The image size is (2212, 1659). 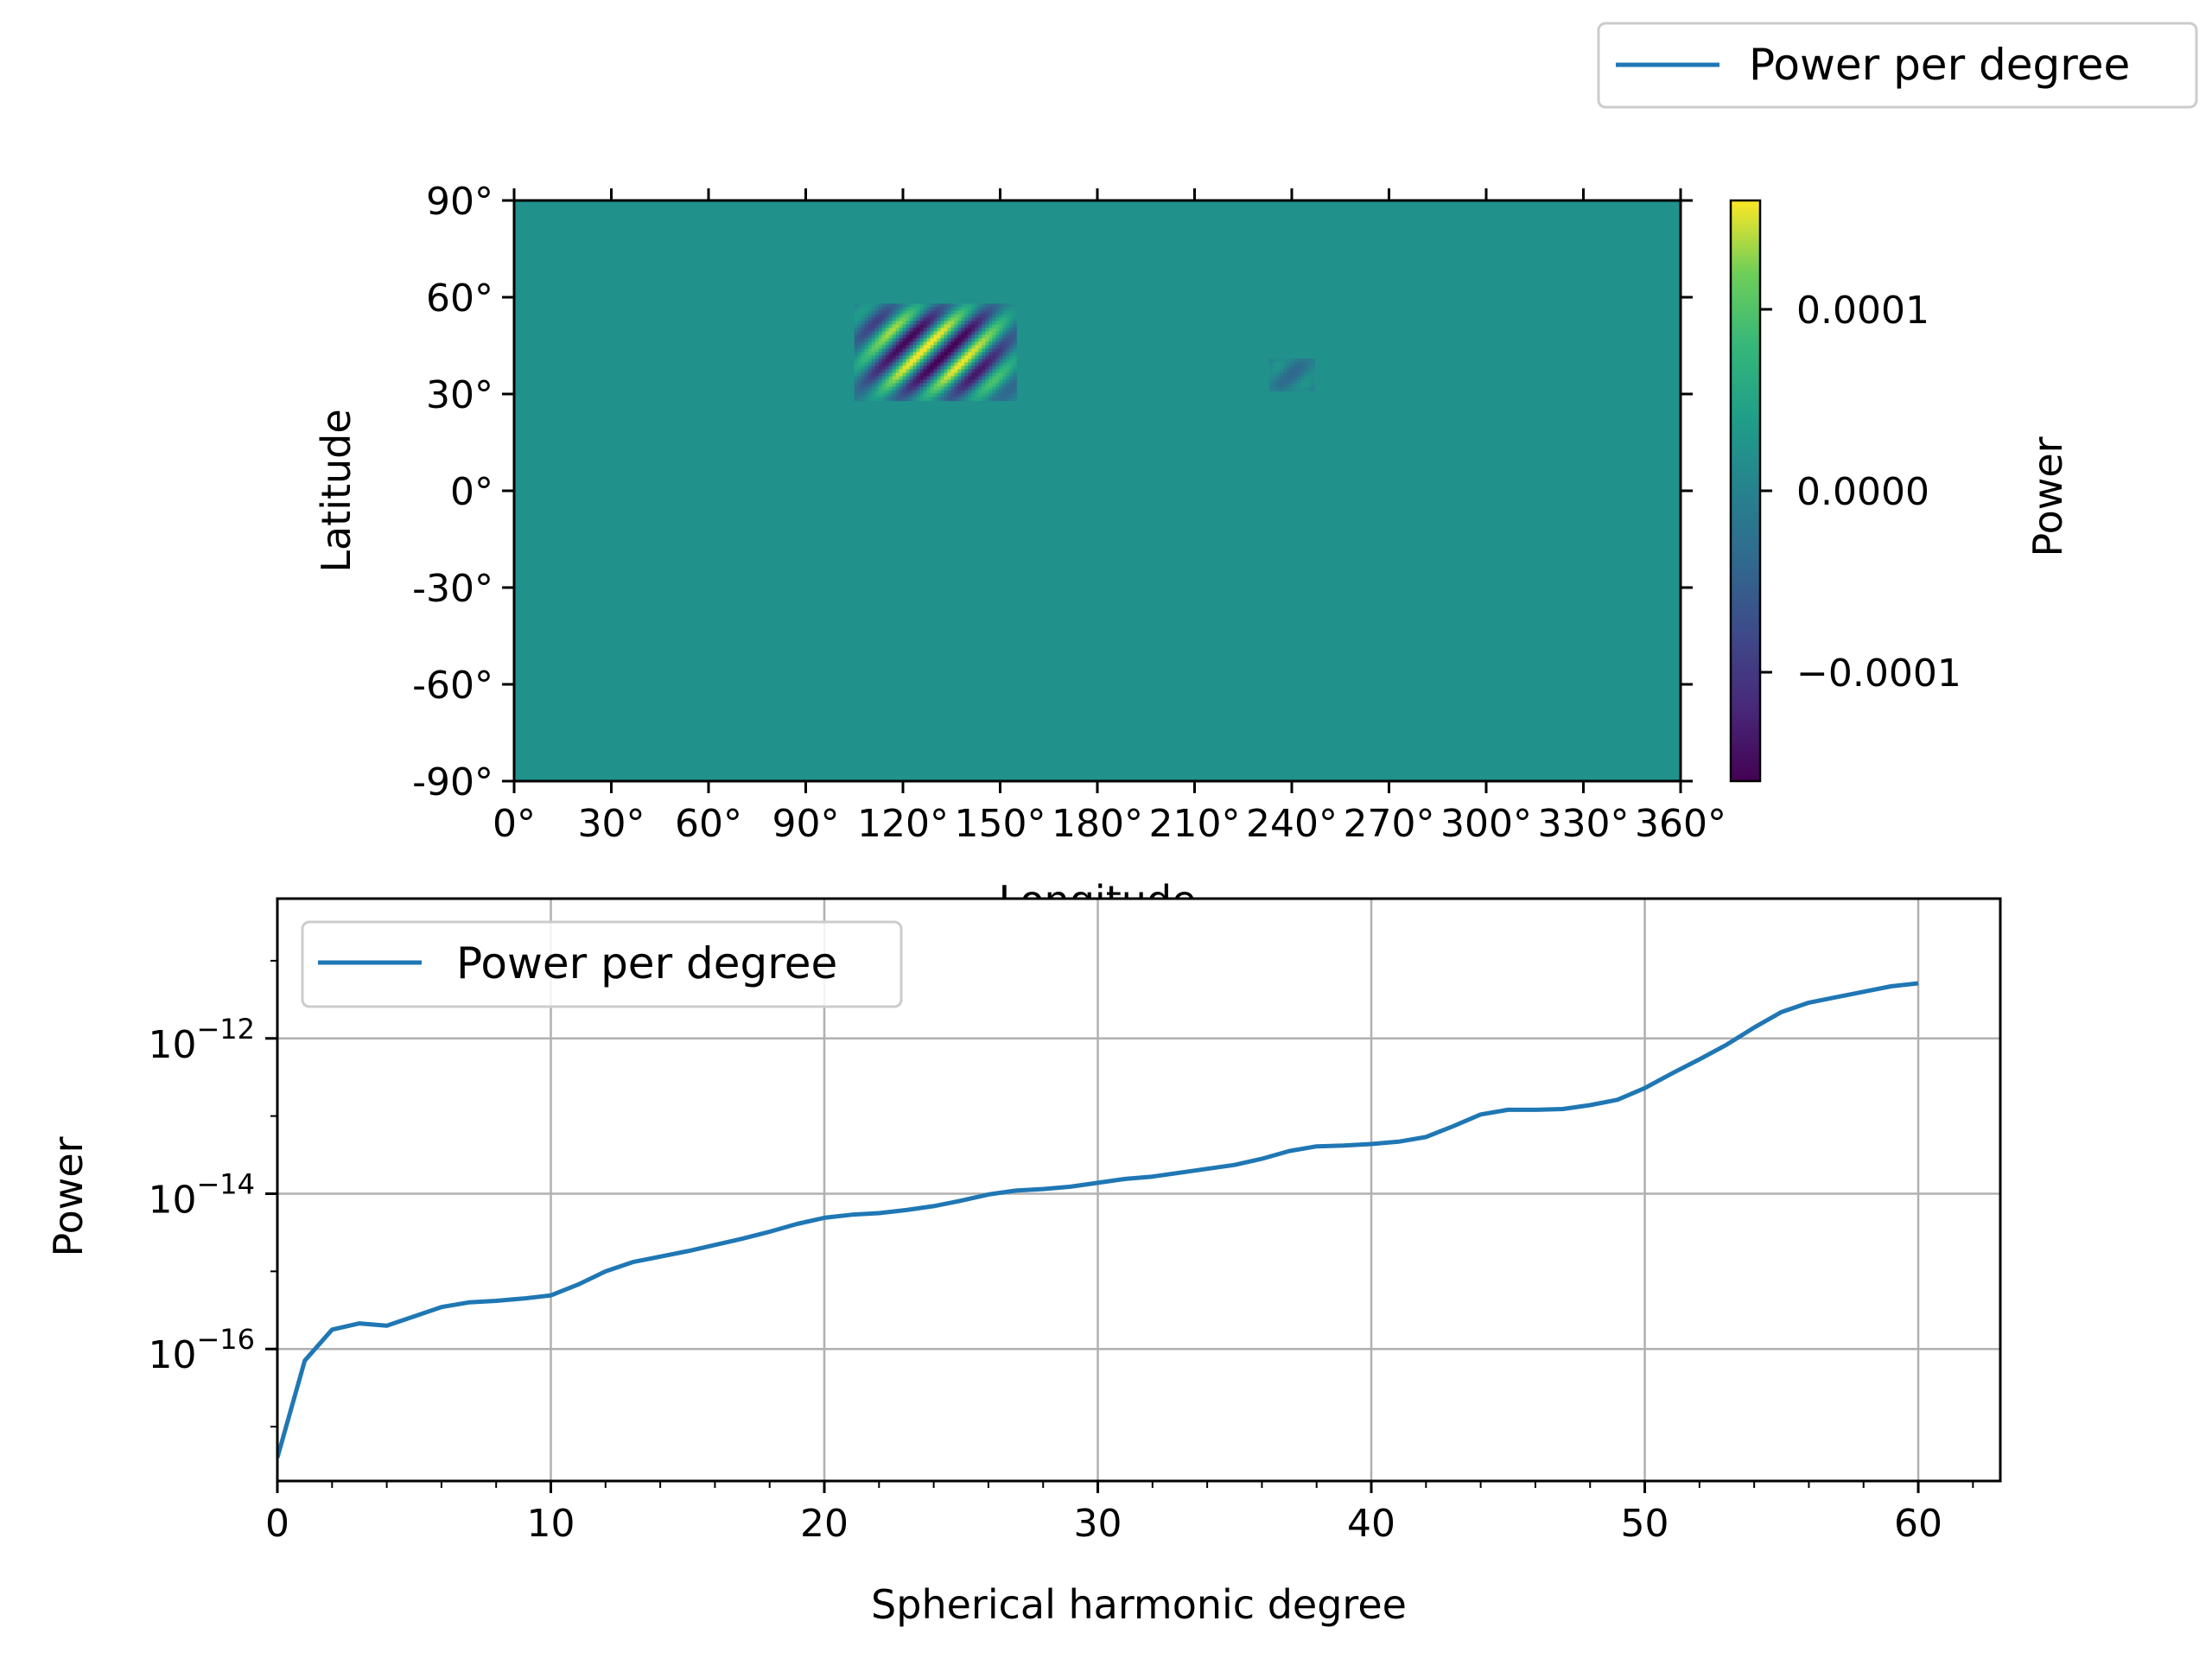 I want to click on map-legend-label: Power per degree, so click(x=1939, y=65).